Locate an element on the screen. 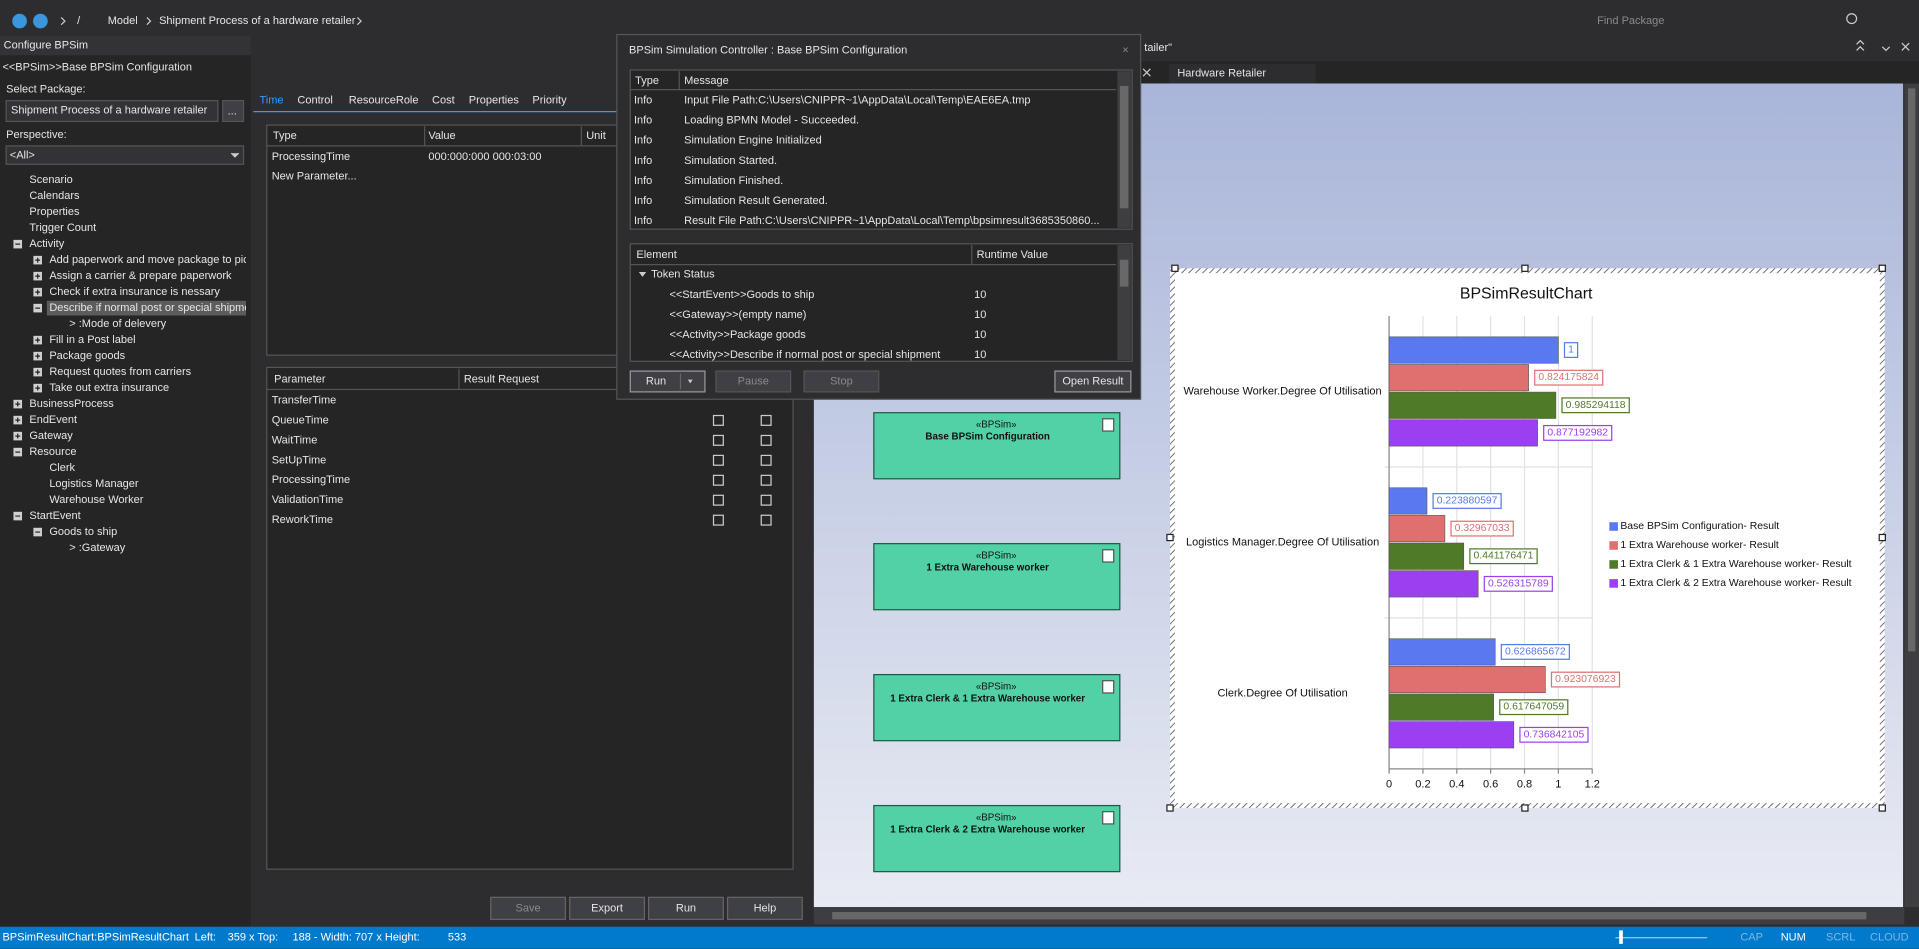 This screenshot has height=949, width=1919. forward-button is located at coordinates (40, 21).